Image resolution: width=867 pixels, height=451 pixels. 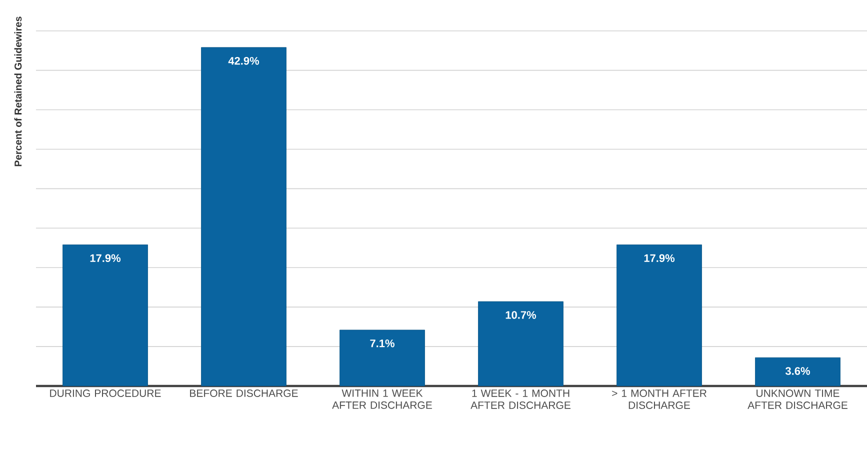 I want to click on x-tick-label: > 1 MONTH AFTER DISCHARGE, so click(x=659, y=399).